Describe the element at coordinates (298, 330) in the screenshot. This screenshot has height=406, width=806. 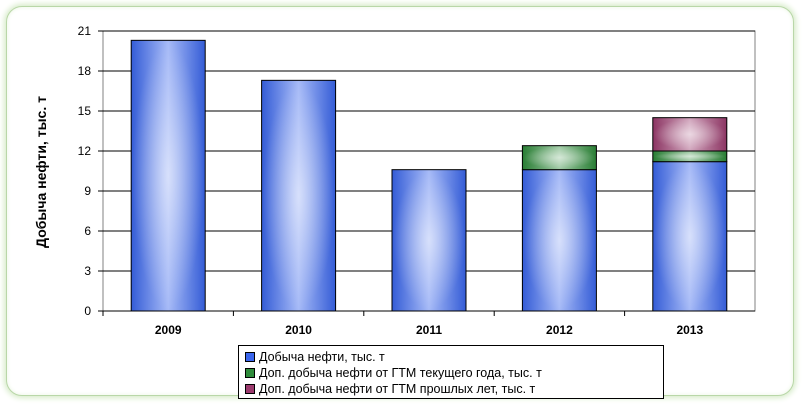
I see `x-tick-label: 2010` at that location.